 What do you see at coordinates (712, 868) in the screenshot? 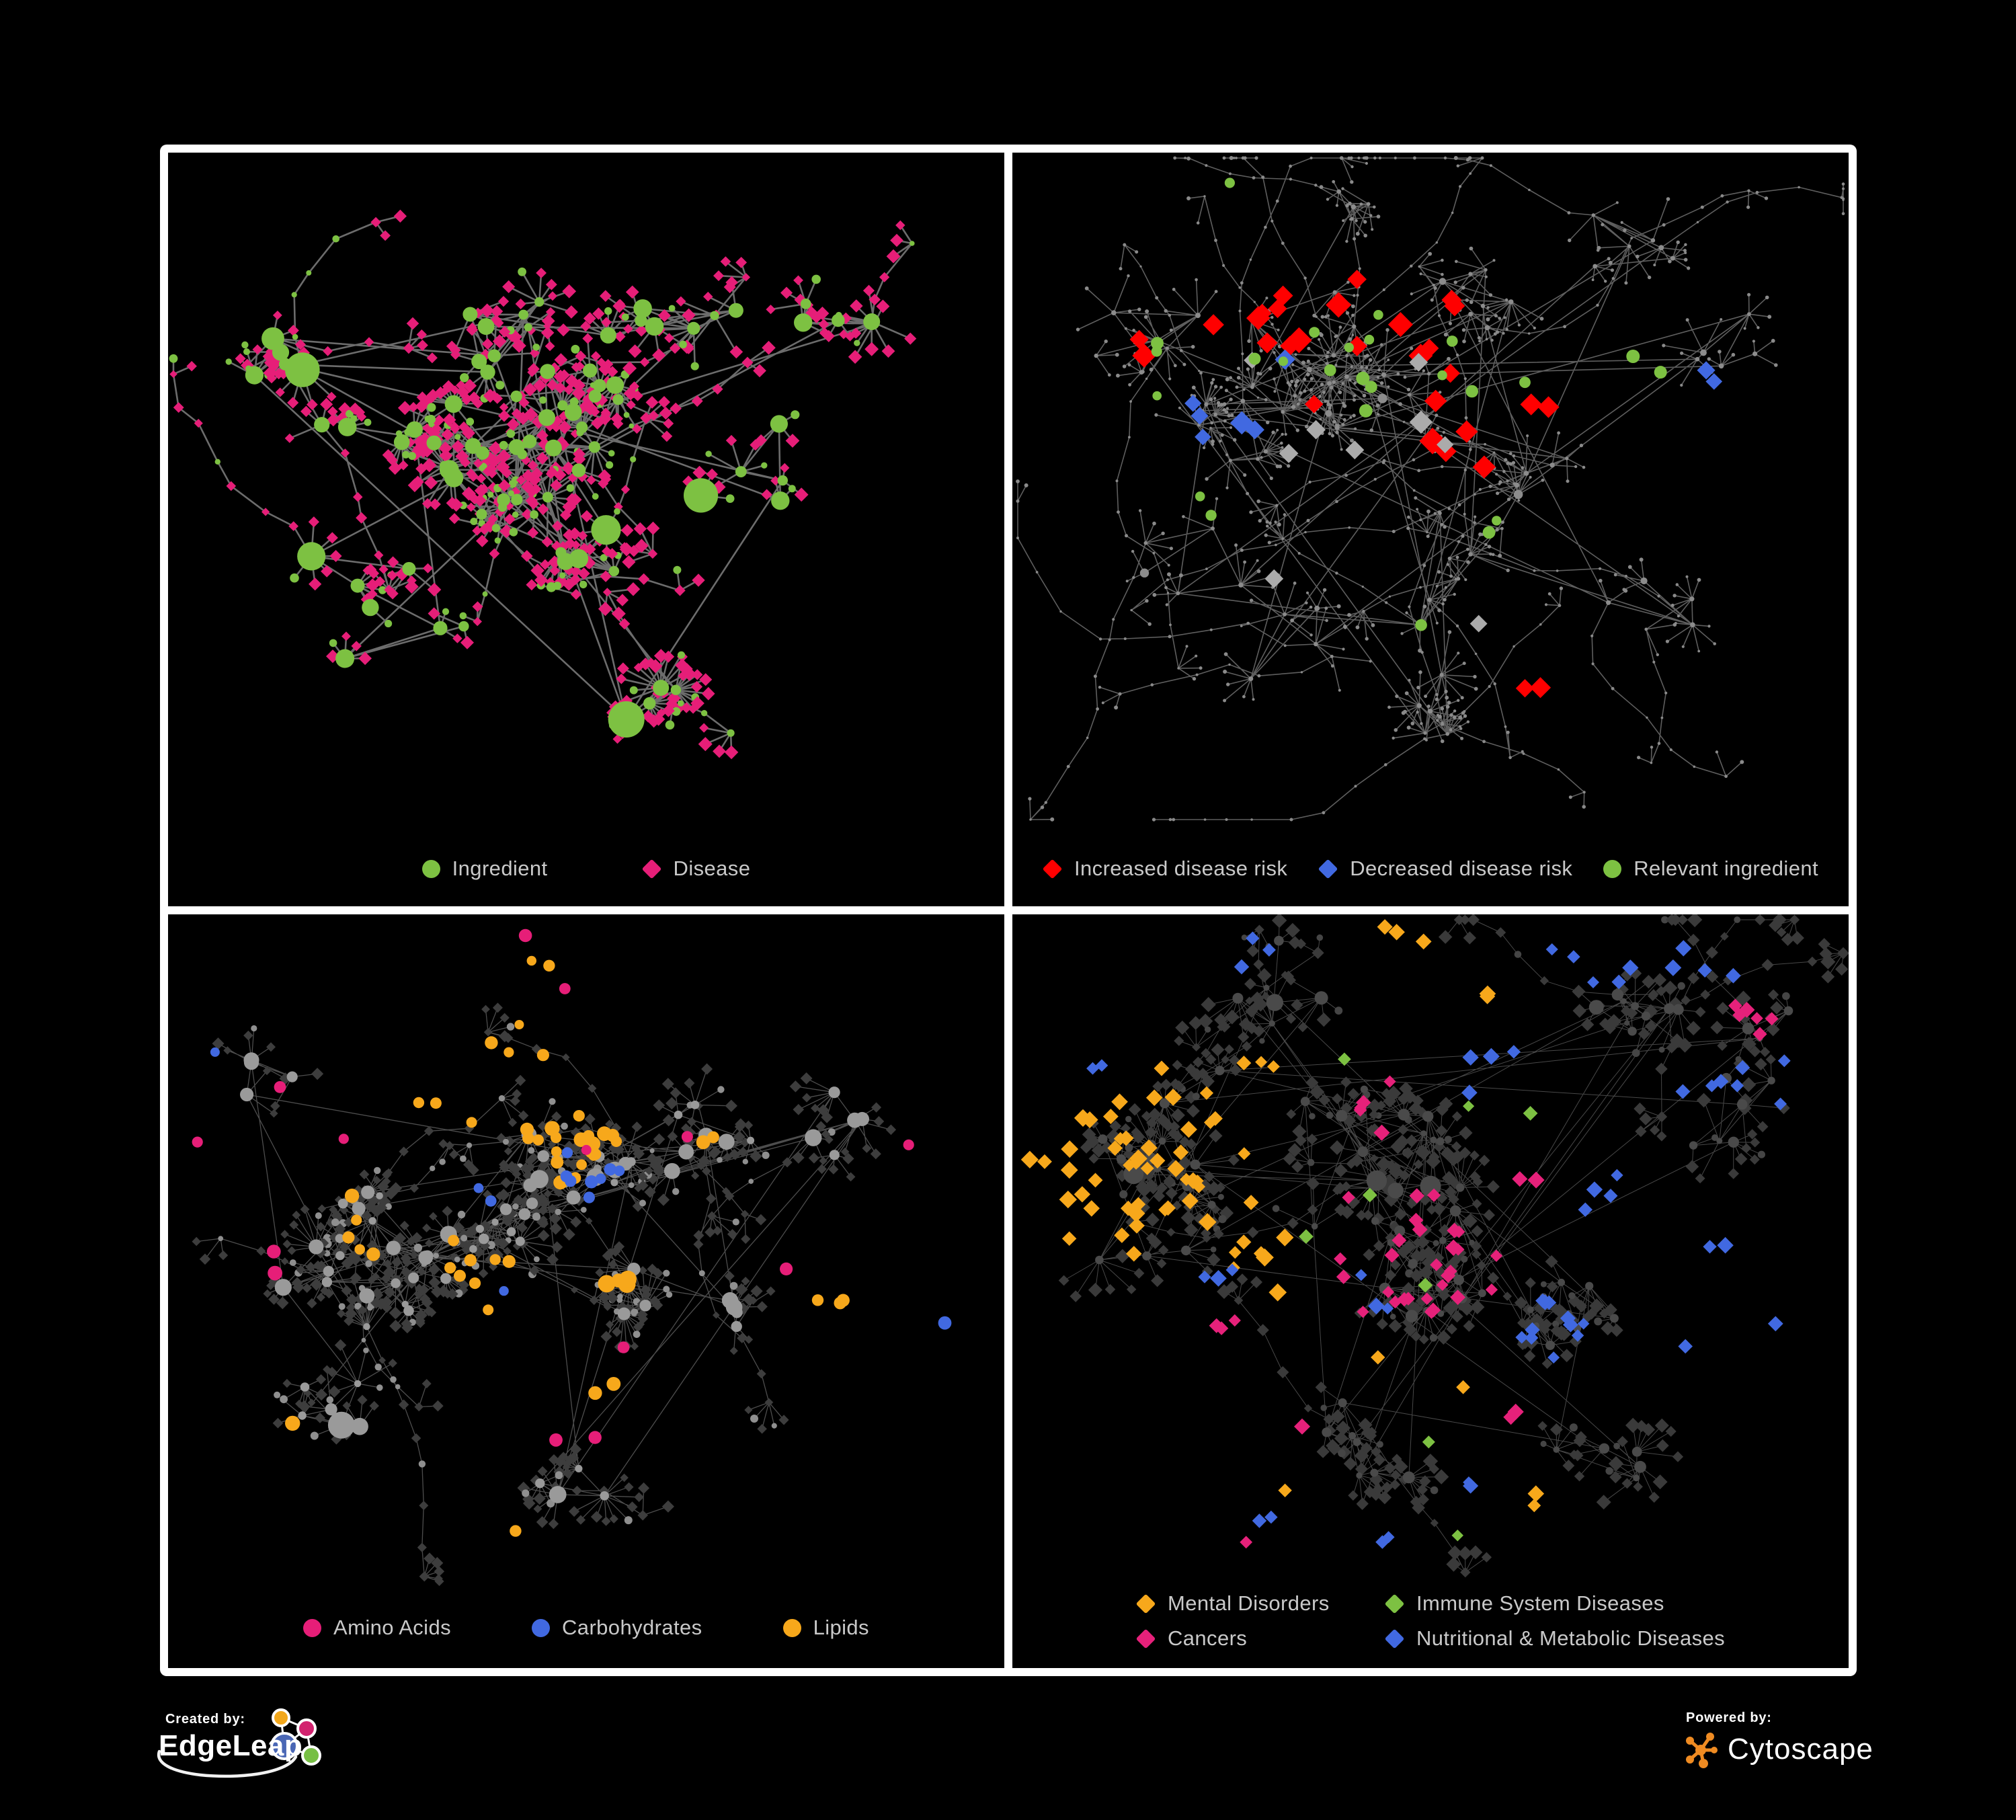
I see `legend-label: Disease` at bounding box center [712, 868].